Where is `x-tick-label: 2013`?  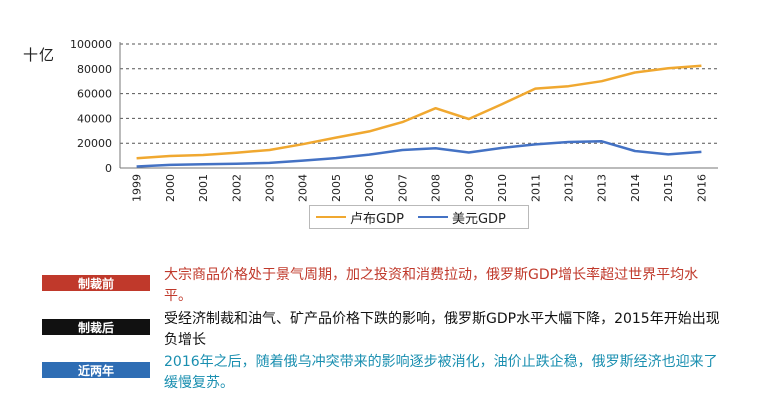 x-tick-label: 2013 is located at coordinates (602, 188).